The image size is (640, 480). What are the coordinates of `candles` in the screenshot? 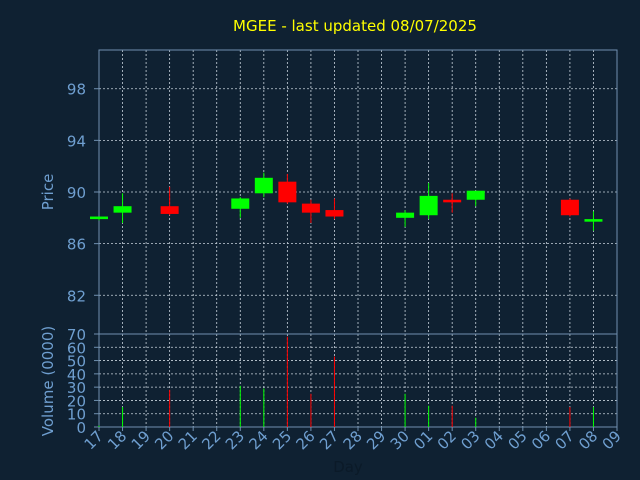 It's located at (346, 201).